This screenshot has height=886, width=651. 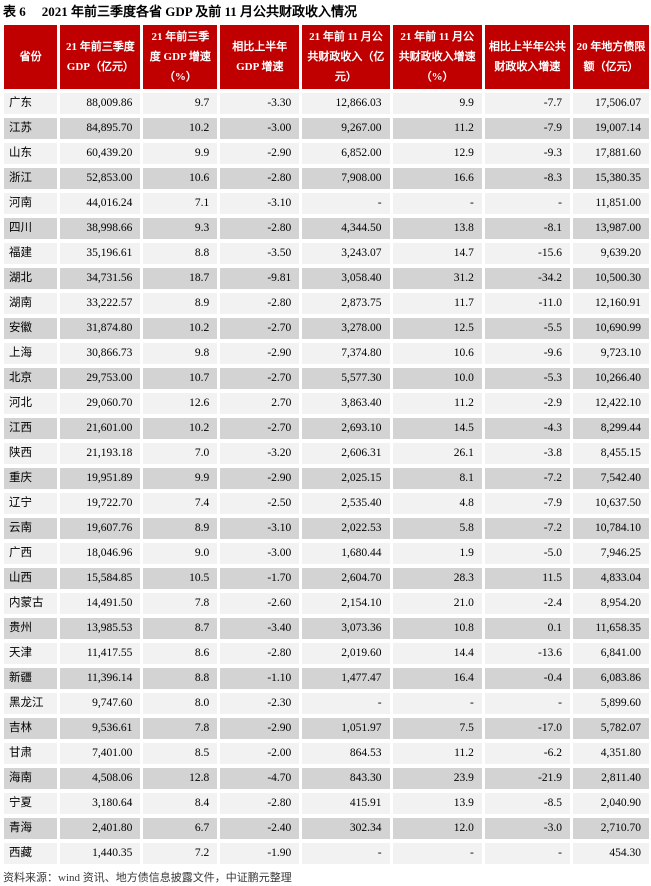 What do you see at coordinates (326, 828) in the screenshot?
I see `table-row: 青海 2,401.80 6.7 -2.40 302.34 12.0 -3.0 2,710.70` at bounding box center [326, 828].